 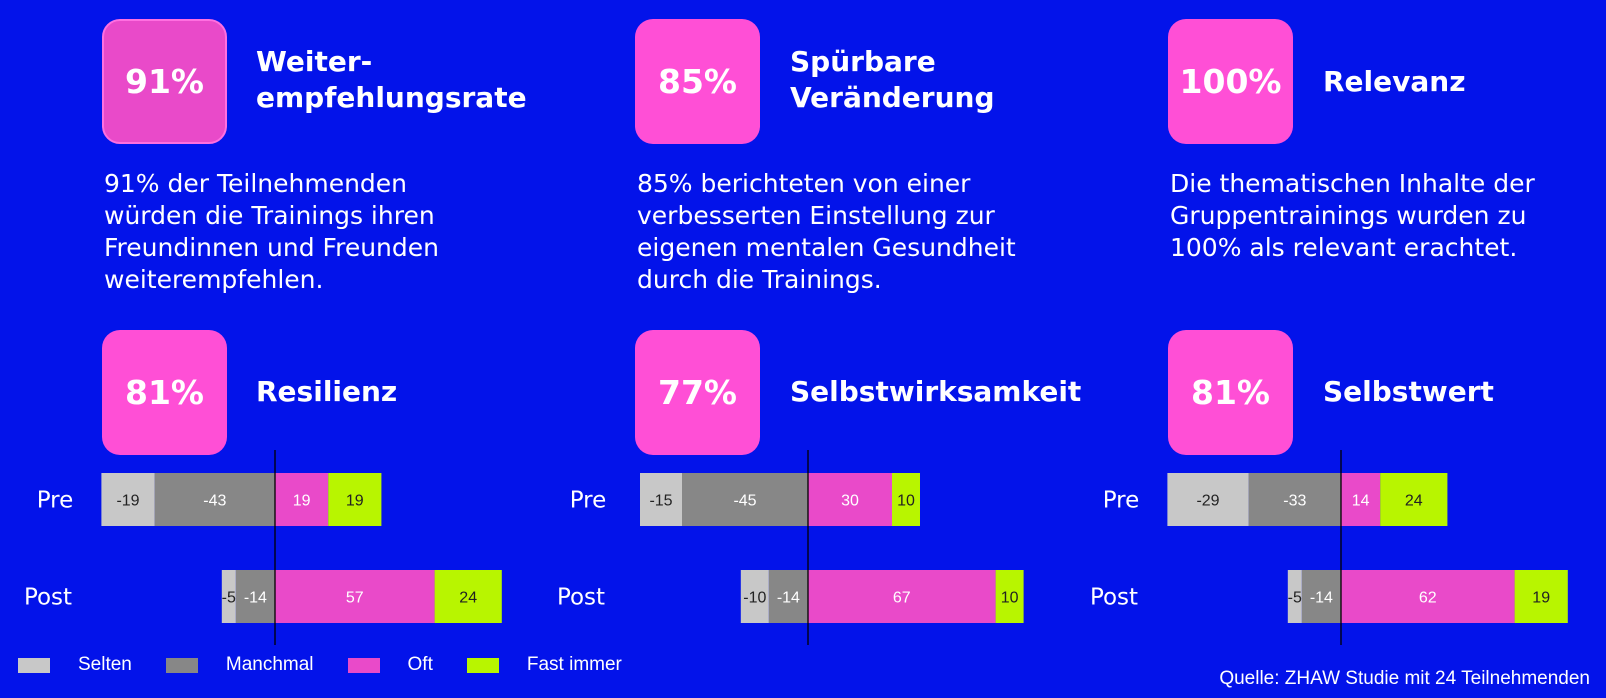 What do you see at coordinates (892, 79) in the screenshot?
I see `stat-title-veraenderung: Spürbare Veränderung` at bounding box center [892, 79].